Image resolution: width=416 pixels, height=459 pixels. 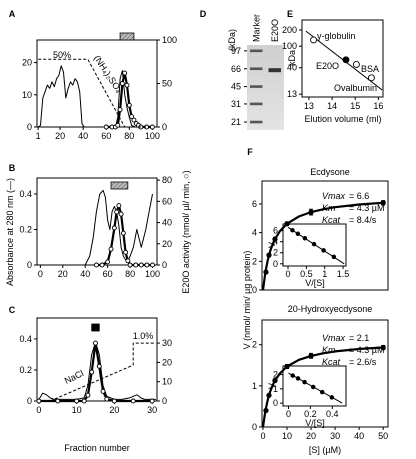 I want to click on x-axis-label: Fraction number, so click(x=97, y=448).